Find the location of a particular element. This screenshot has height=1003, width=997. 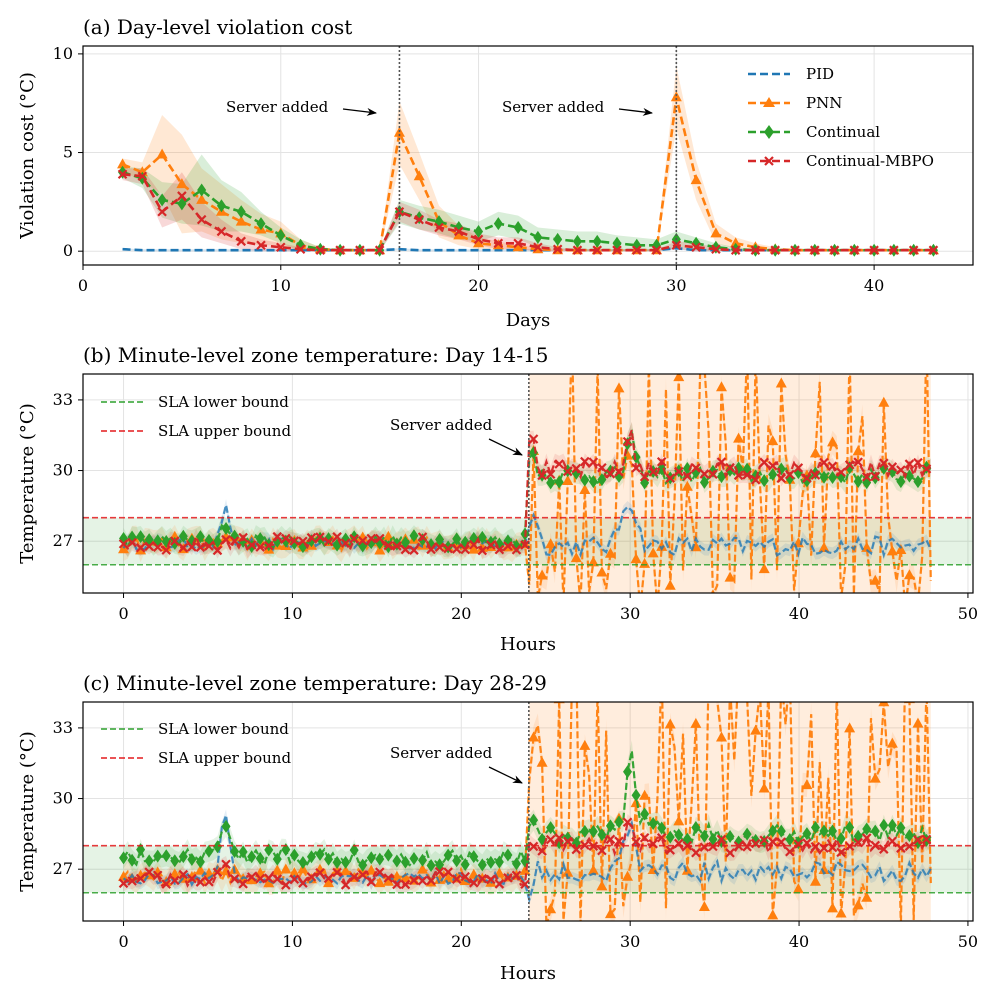

y-tick-label: 33 is located at coordinates (63, 399).